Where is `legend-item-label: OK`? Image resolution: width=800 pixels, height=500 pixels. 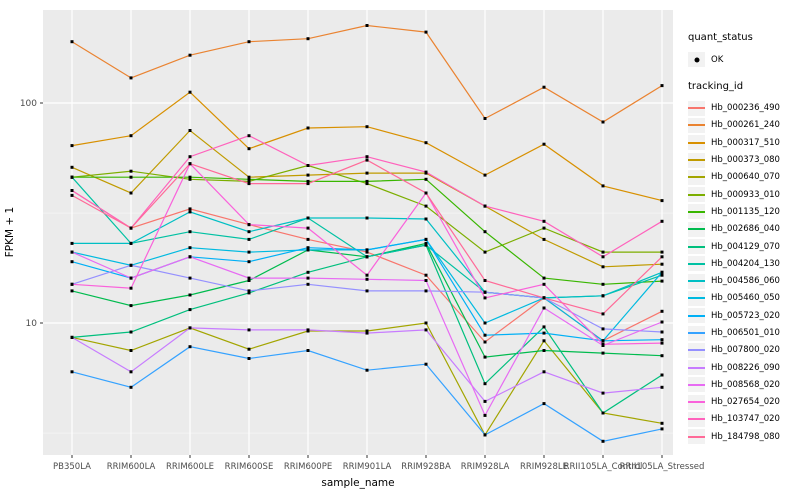
legend-item-label: OK is located at coordinates (717, 59).